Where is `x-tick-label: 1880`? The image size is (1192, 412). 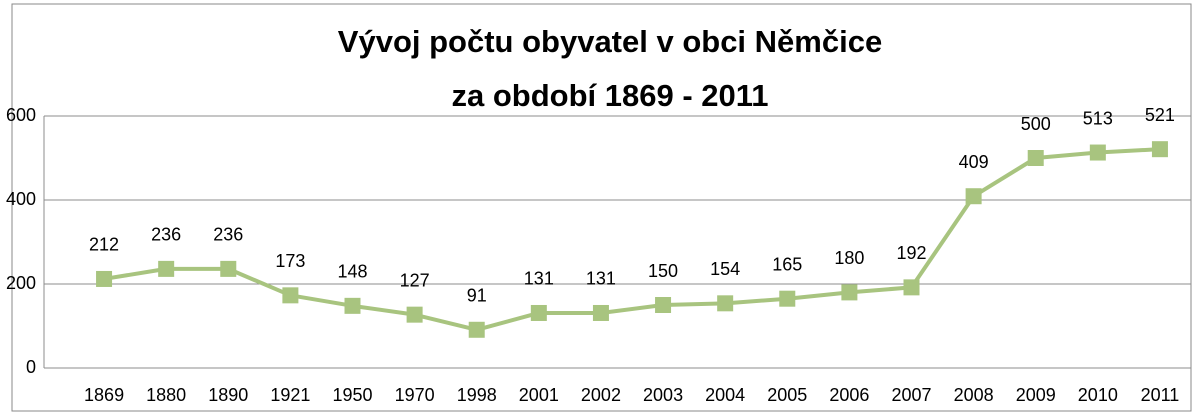
x-tick-label: 1880 is located at coordinates (166, 395).